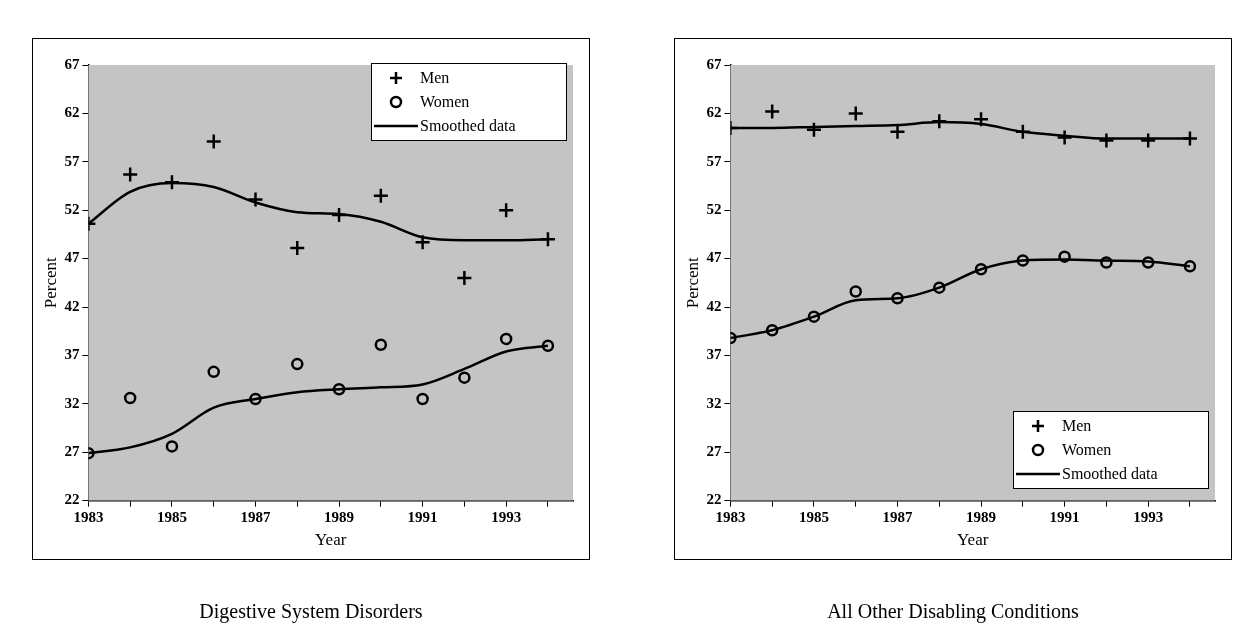 The image size is (1256, 642). Describe the element at coordinates (953, 611) in the screenshot. I see `text: All Other Disabling Conditions` at that location.